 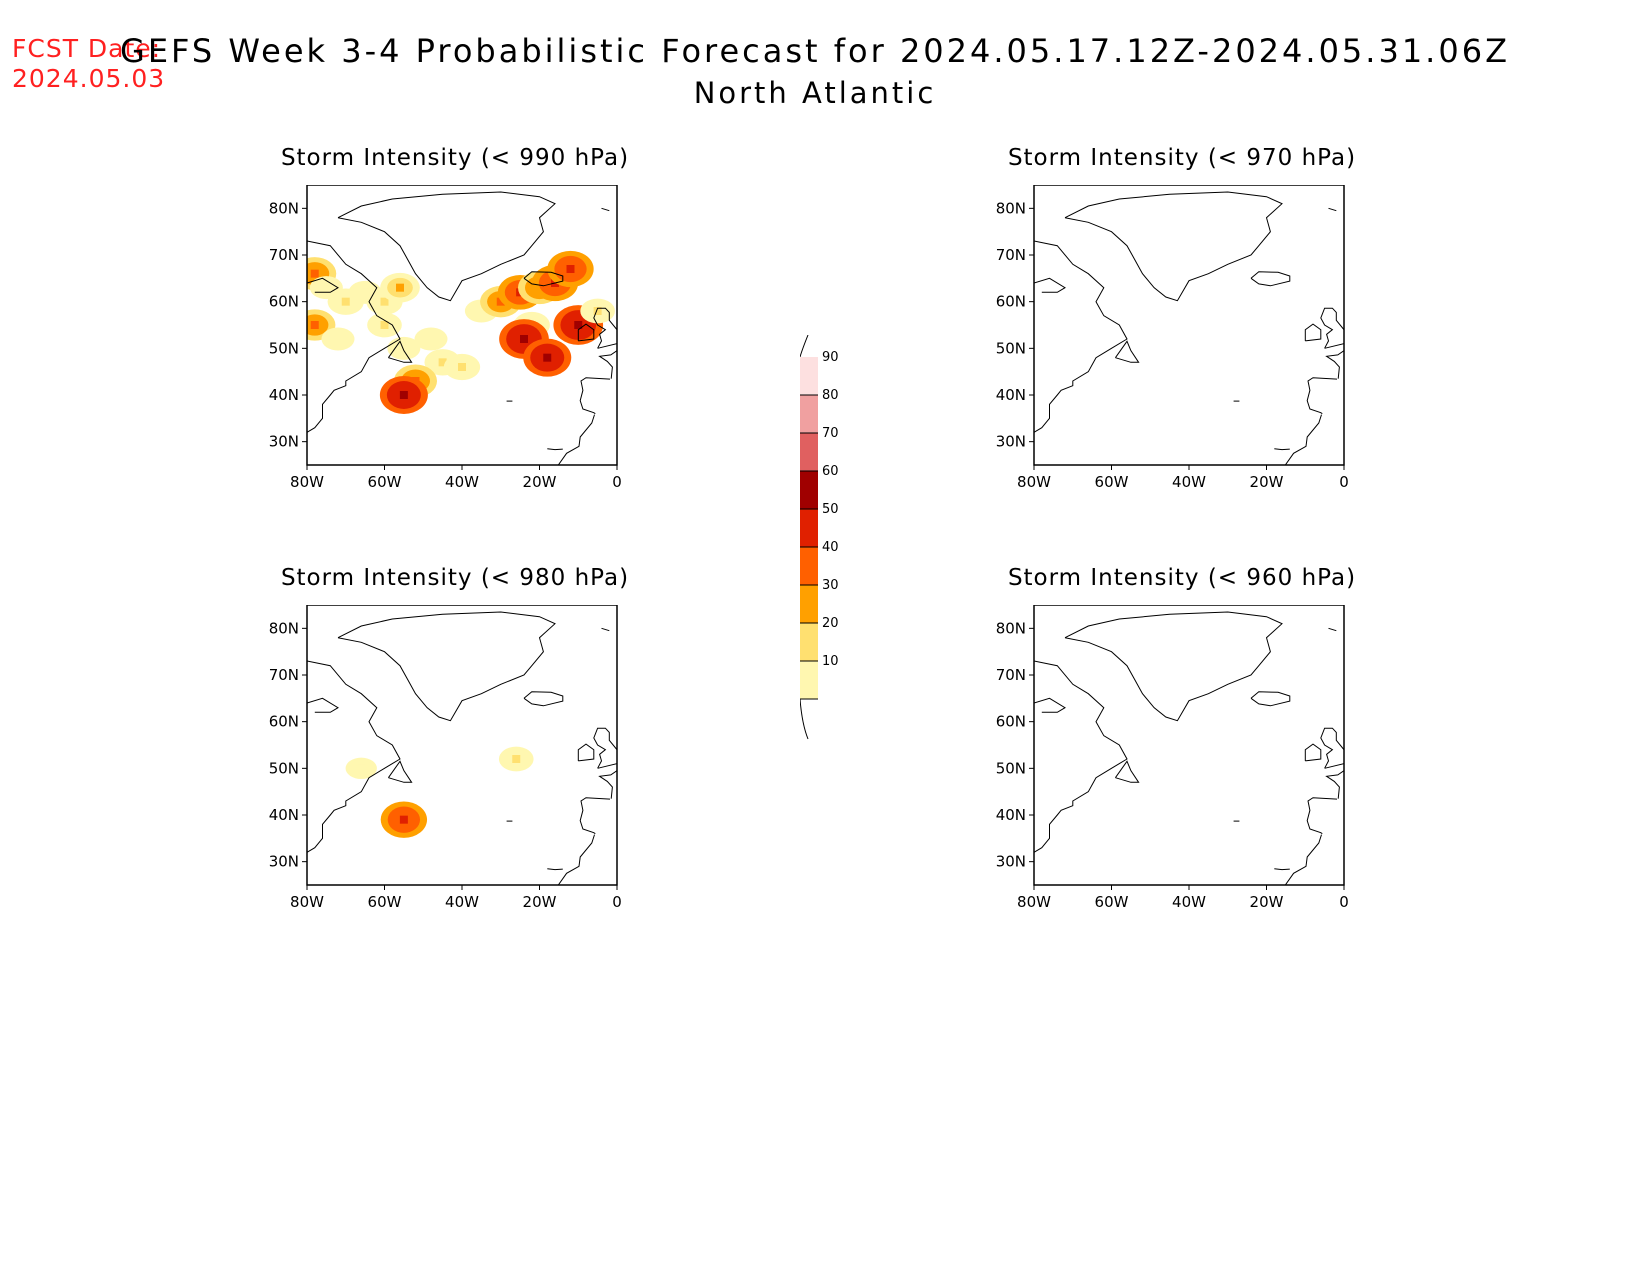 What do you see at coordinates (1182, 578) in the screenshot?
I see `panel-title: Storm Intensity (< 960 hPa)` at bounding box center [1182, 578].